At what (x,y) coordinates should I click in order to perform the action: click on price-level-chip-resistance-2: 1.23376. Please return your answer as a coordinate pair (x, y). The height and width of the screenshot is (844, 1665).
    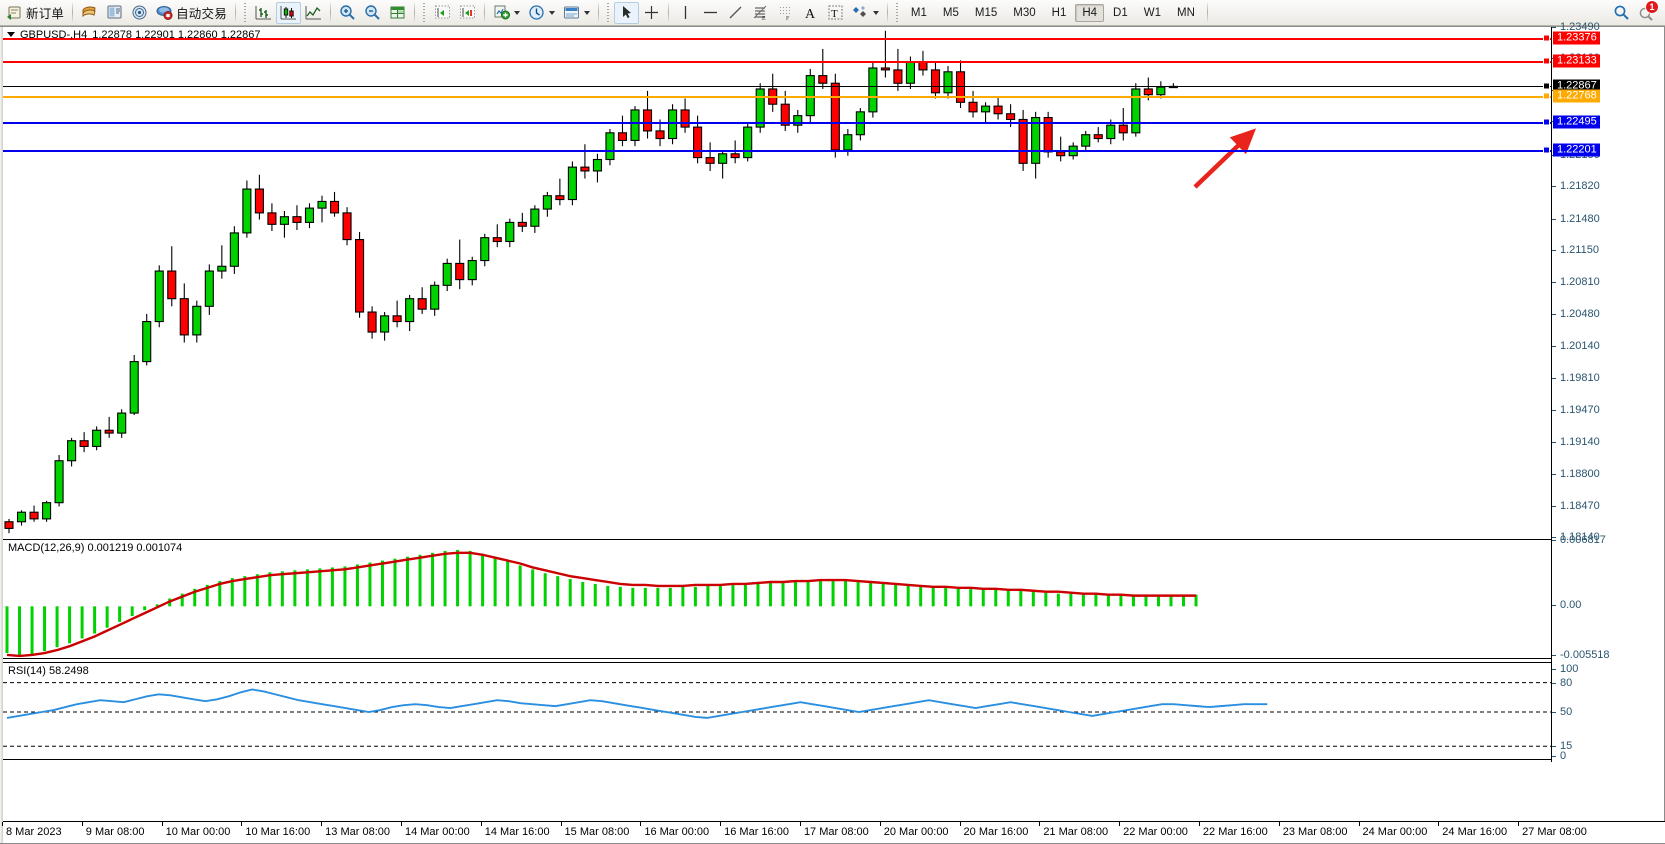
    Looking at the image, I should click on (1576, 38).